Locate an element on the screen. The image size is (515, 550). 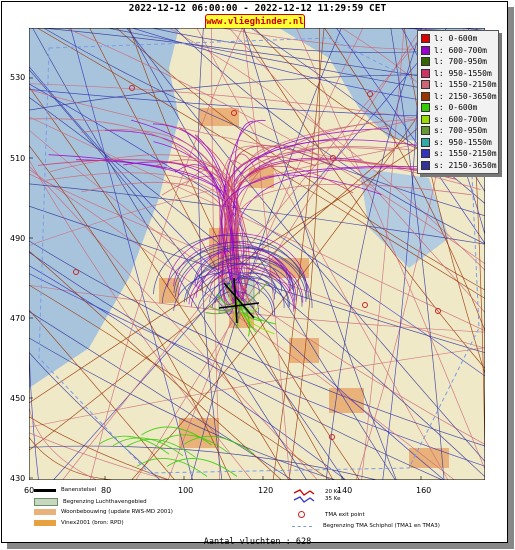
y-tick-label: 430 is located at coordinates (18, 478).